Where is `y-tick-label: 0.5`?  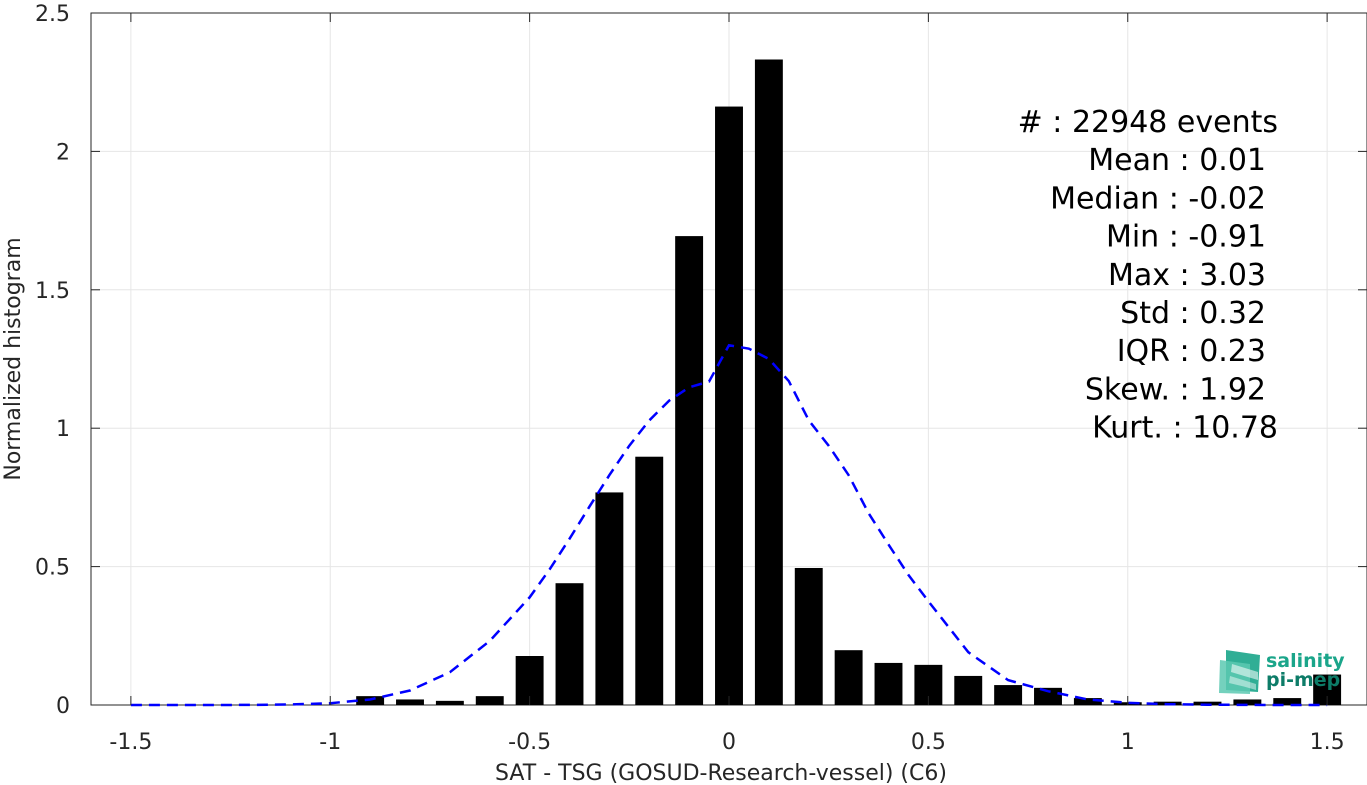
y-tick-label: 0.5 is located at coordinates (52, 568).